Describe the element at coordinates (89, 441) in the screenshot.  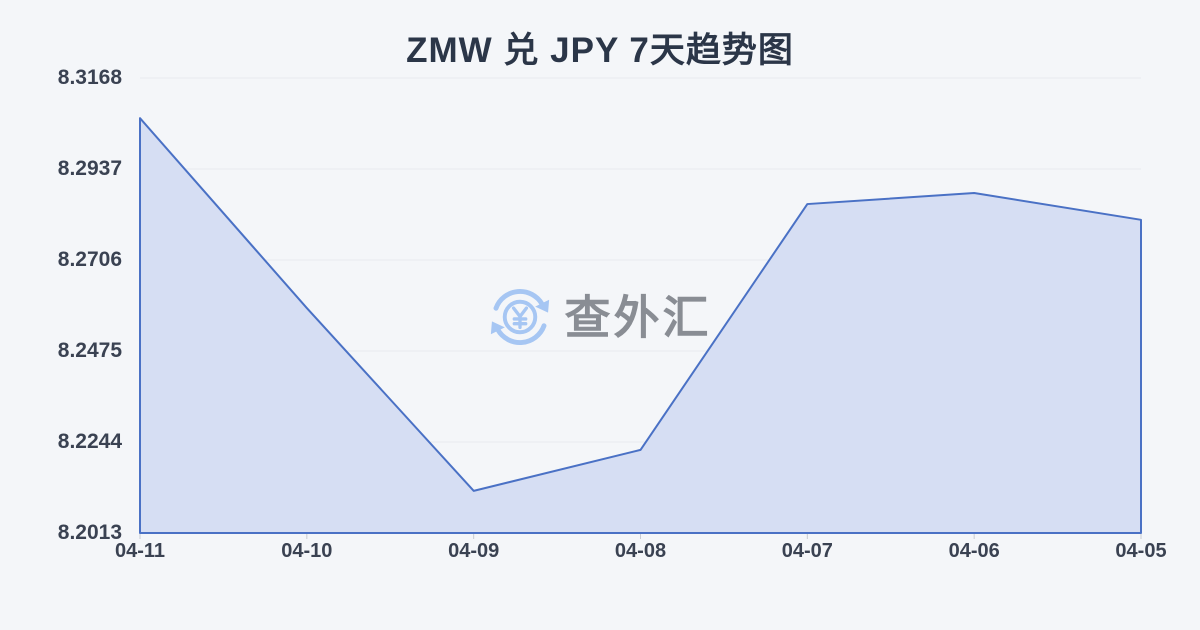
I see `y-axis-label: 8.2244` at that location.